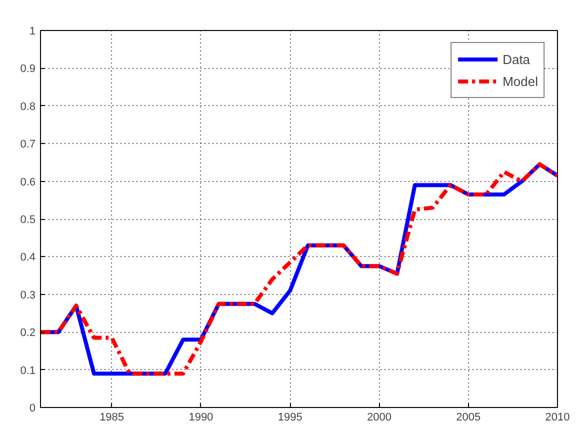  I want to click on y-tick-label: 0.9, so click(28, 69).